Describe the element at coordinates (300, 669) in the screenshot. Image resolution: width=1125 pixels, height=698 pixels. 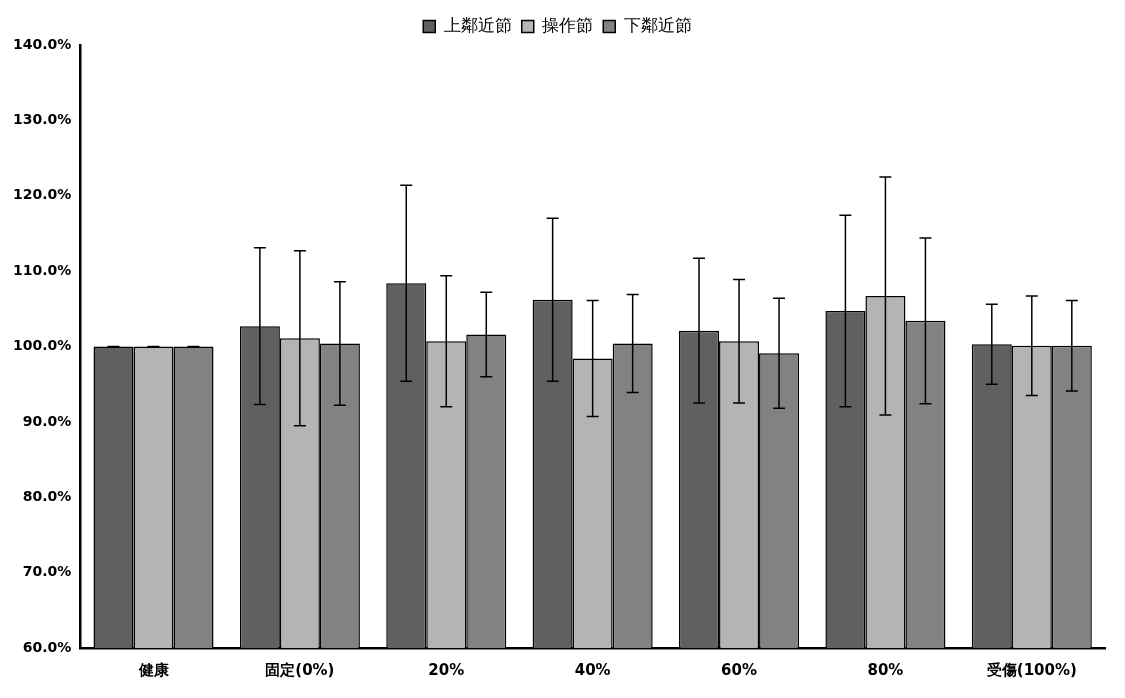
I see `x-tick-label: 固定(0%)` at that location.